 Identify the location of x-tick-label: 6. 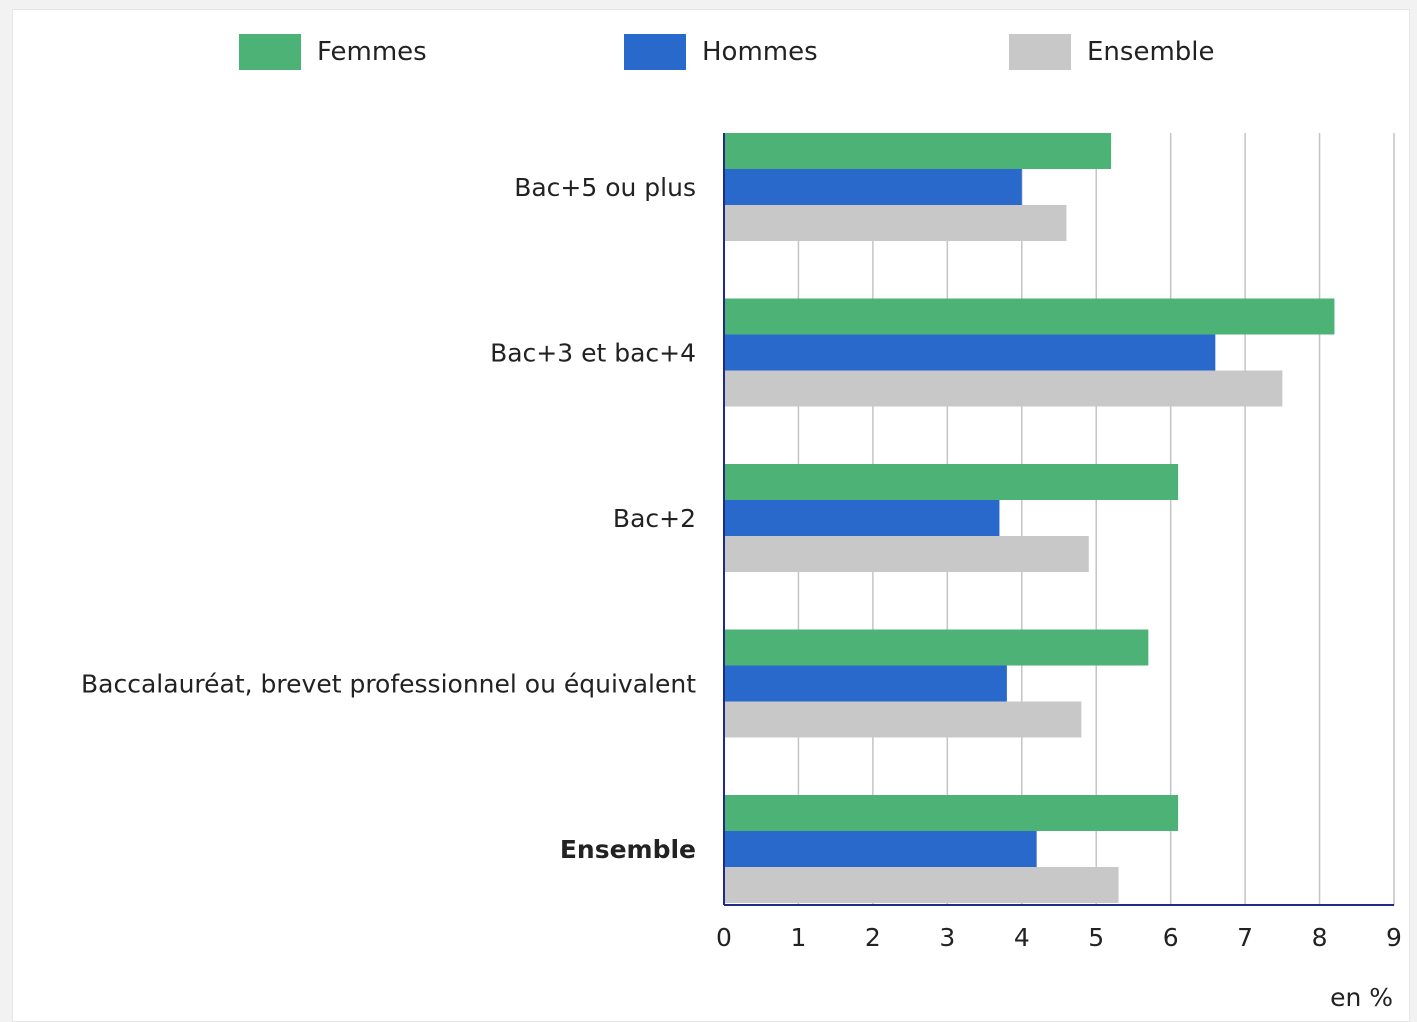
(1171, 937).